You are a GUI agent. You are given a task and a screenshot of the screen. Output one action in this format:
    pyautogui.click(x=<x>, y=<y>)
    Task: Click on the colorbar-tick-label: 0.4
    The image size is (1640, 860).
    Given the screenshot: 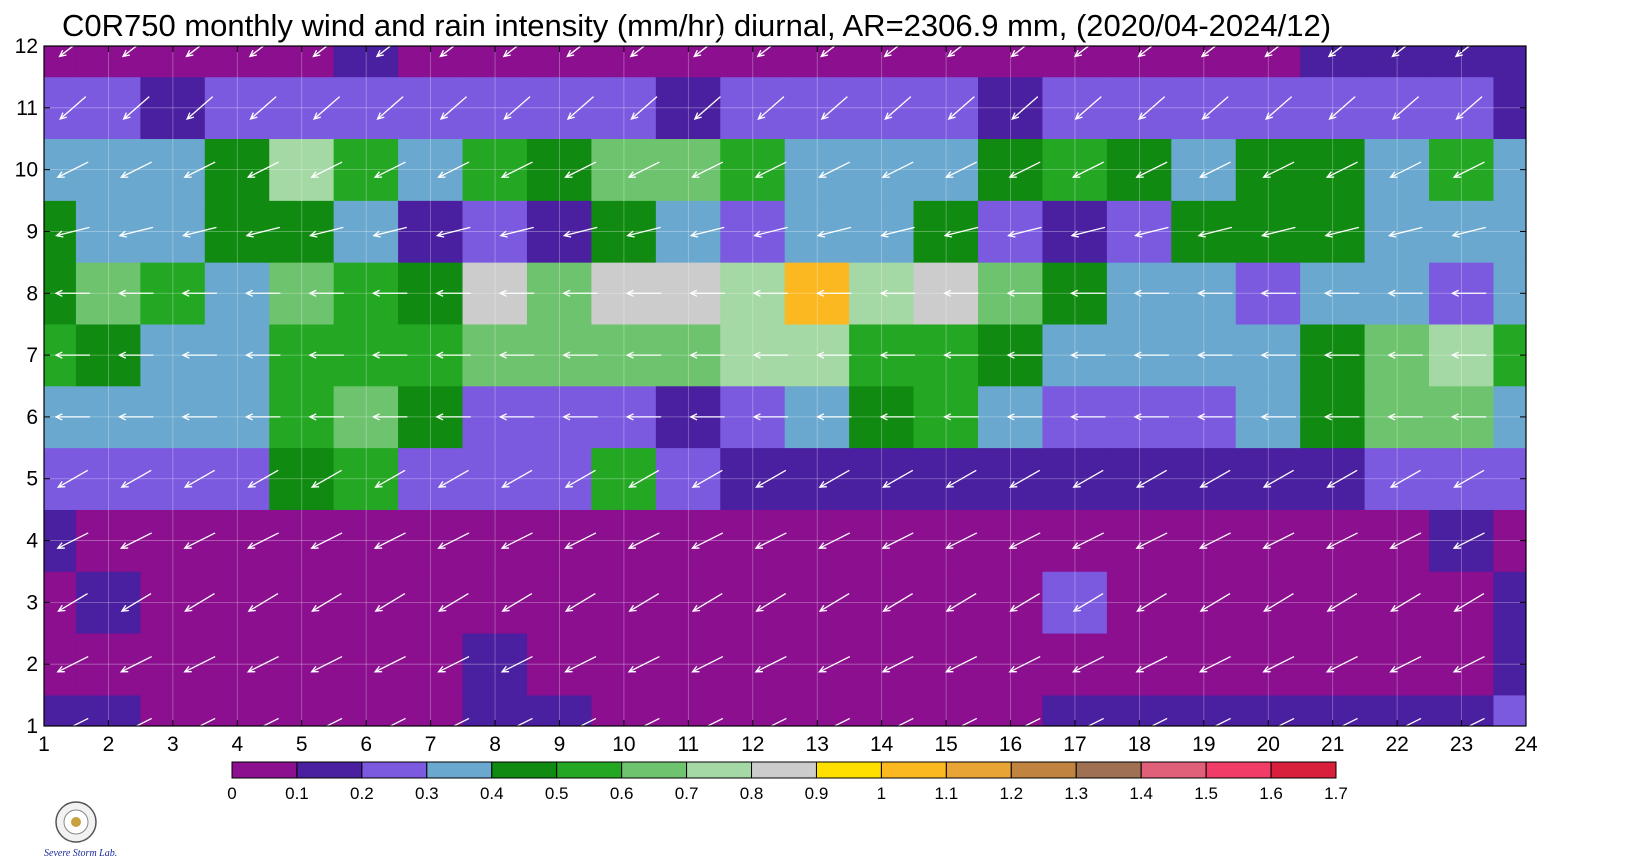 What is the action you would take?
    pyautogui.click(x=492, y=793)
    